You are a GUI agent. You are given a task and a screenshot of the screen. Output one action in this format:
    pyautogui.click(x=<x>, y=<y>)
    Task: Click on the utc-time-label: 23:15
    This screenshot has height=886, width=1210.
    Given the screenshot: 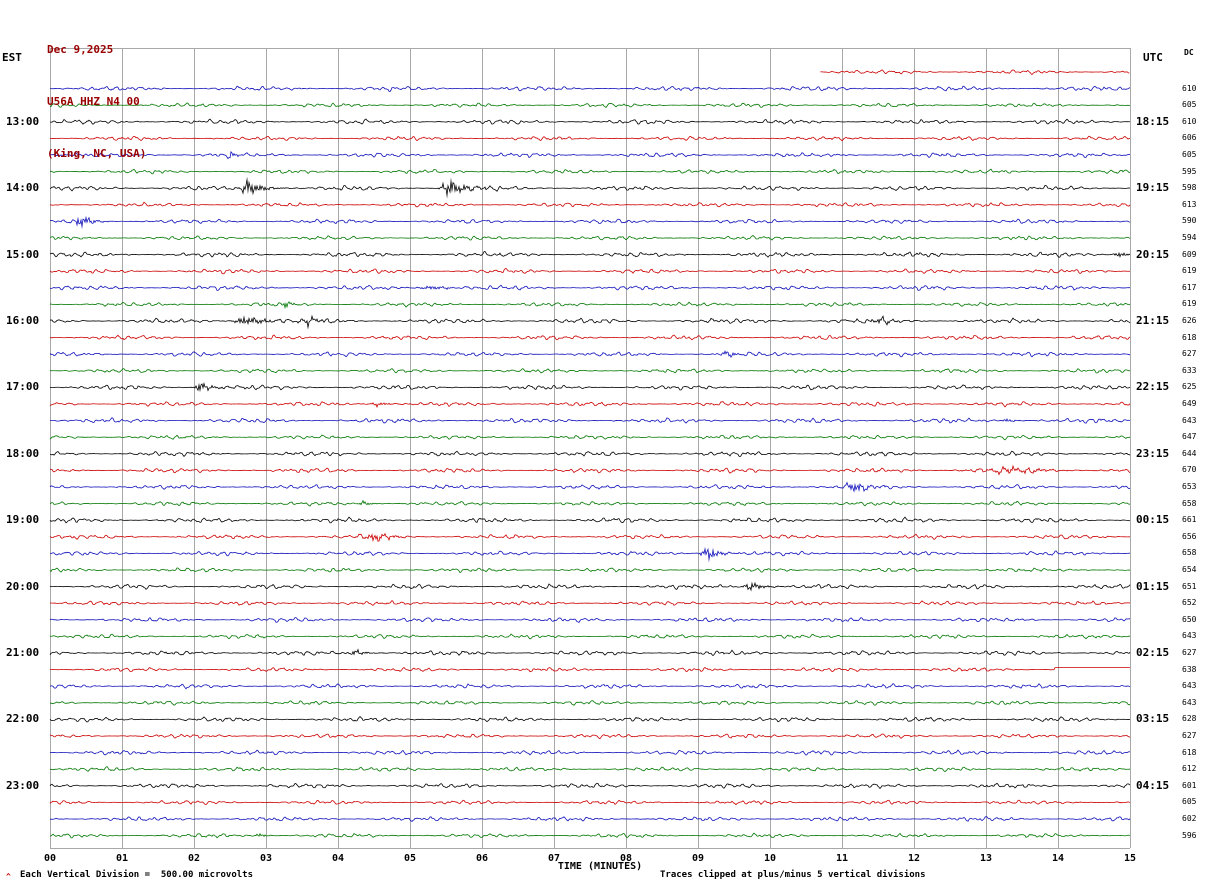 What is the action you would take?
    pyautogui.click(x=1153, y=453)
    